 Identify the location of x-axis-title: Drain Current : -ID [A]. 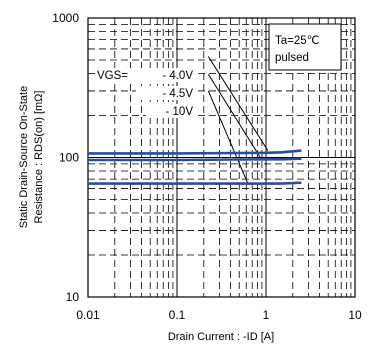
(221, 337).